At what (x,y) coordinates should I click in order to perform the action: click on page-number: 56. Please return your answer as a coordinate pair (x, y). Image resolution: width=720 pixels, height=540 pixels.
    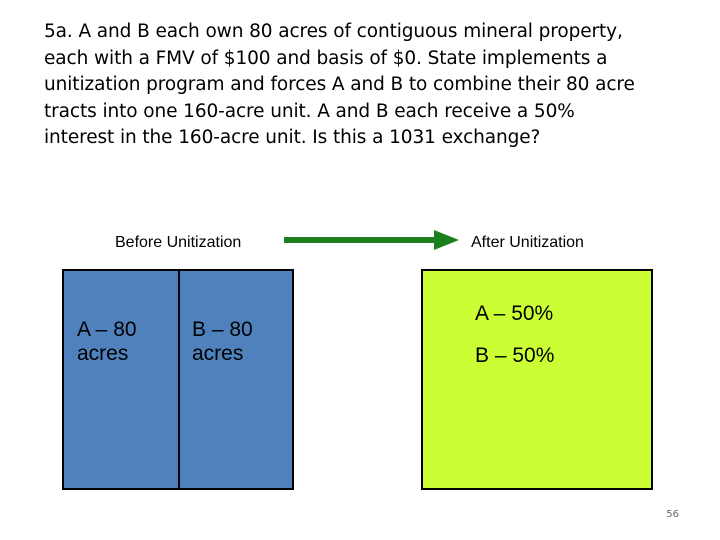
    Looking at the image, I should click on (672, 514).